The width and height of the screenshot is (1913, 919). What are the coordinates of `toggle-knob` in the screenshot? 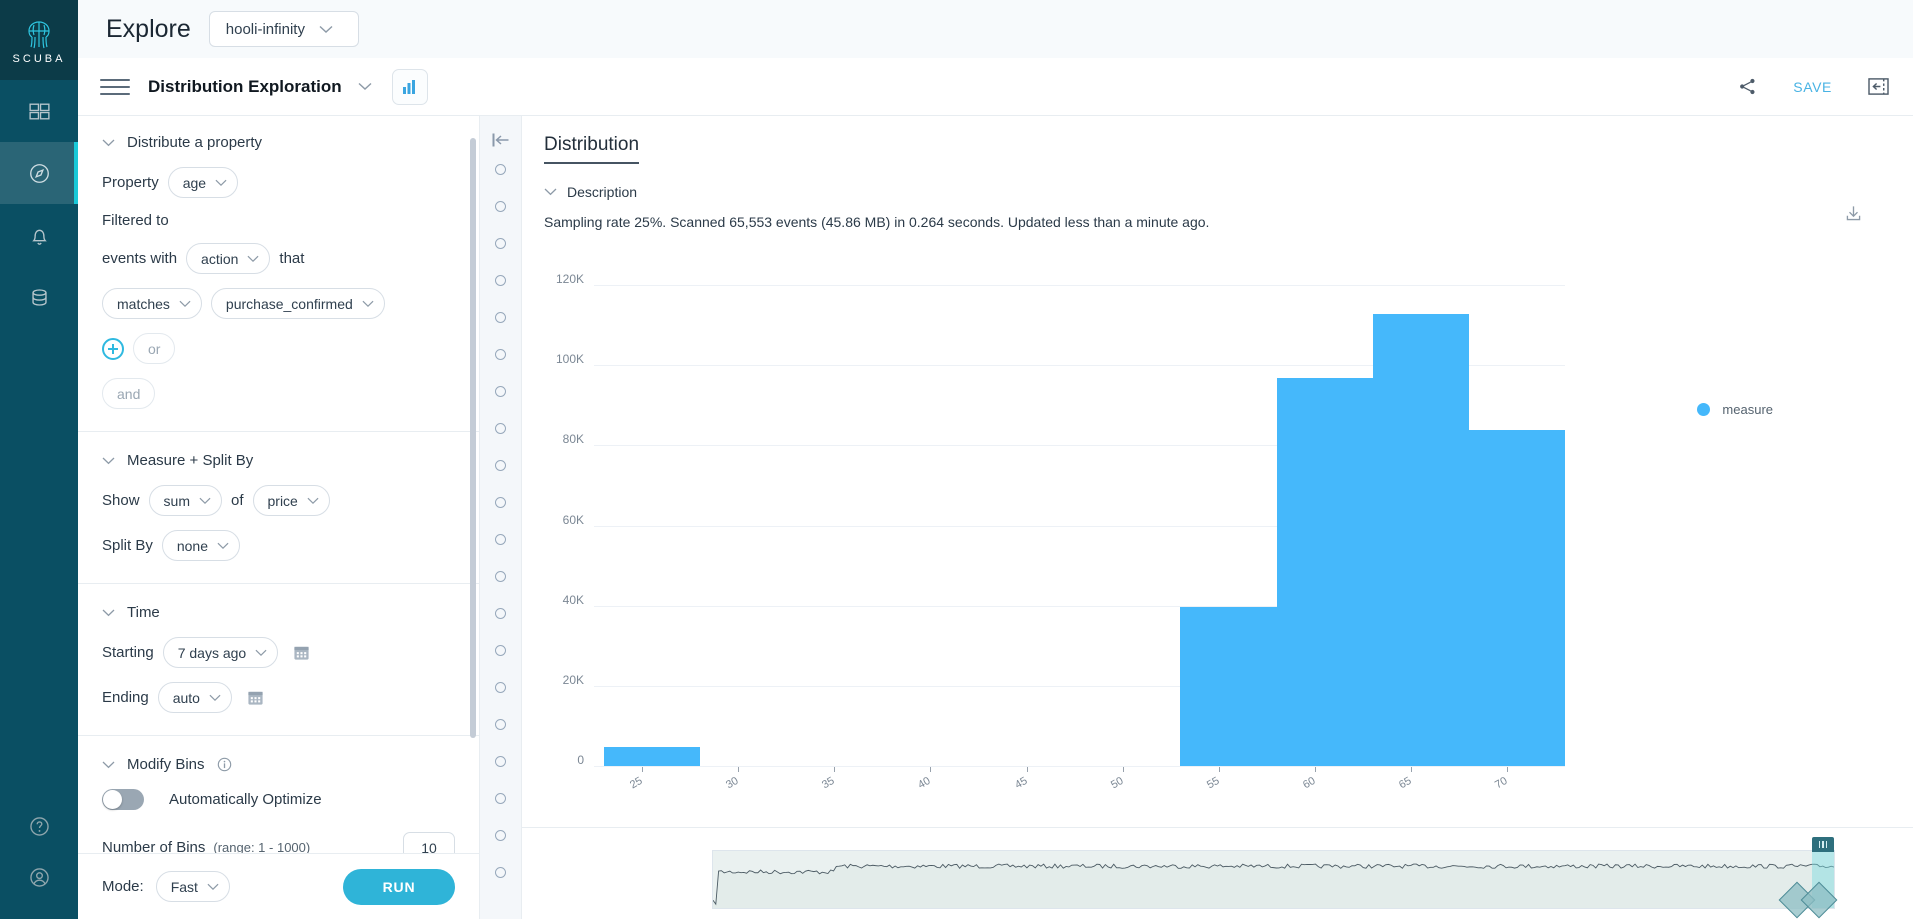 It's located at (112, 799).